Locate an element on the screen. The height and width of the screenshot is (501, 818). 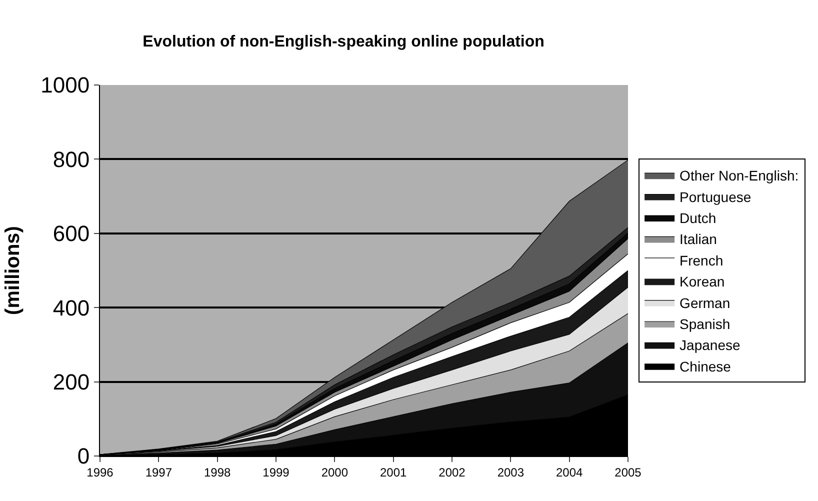
y-tick-label: 600 is located at coordinates (71, 233).